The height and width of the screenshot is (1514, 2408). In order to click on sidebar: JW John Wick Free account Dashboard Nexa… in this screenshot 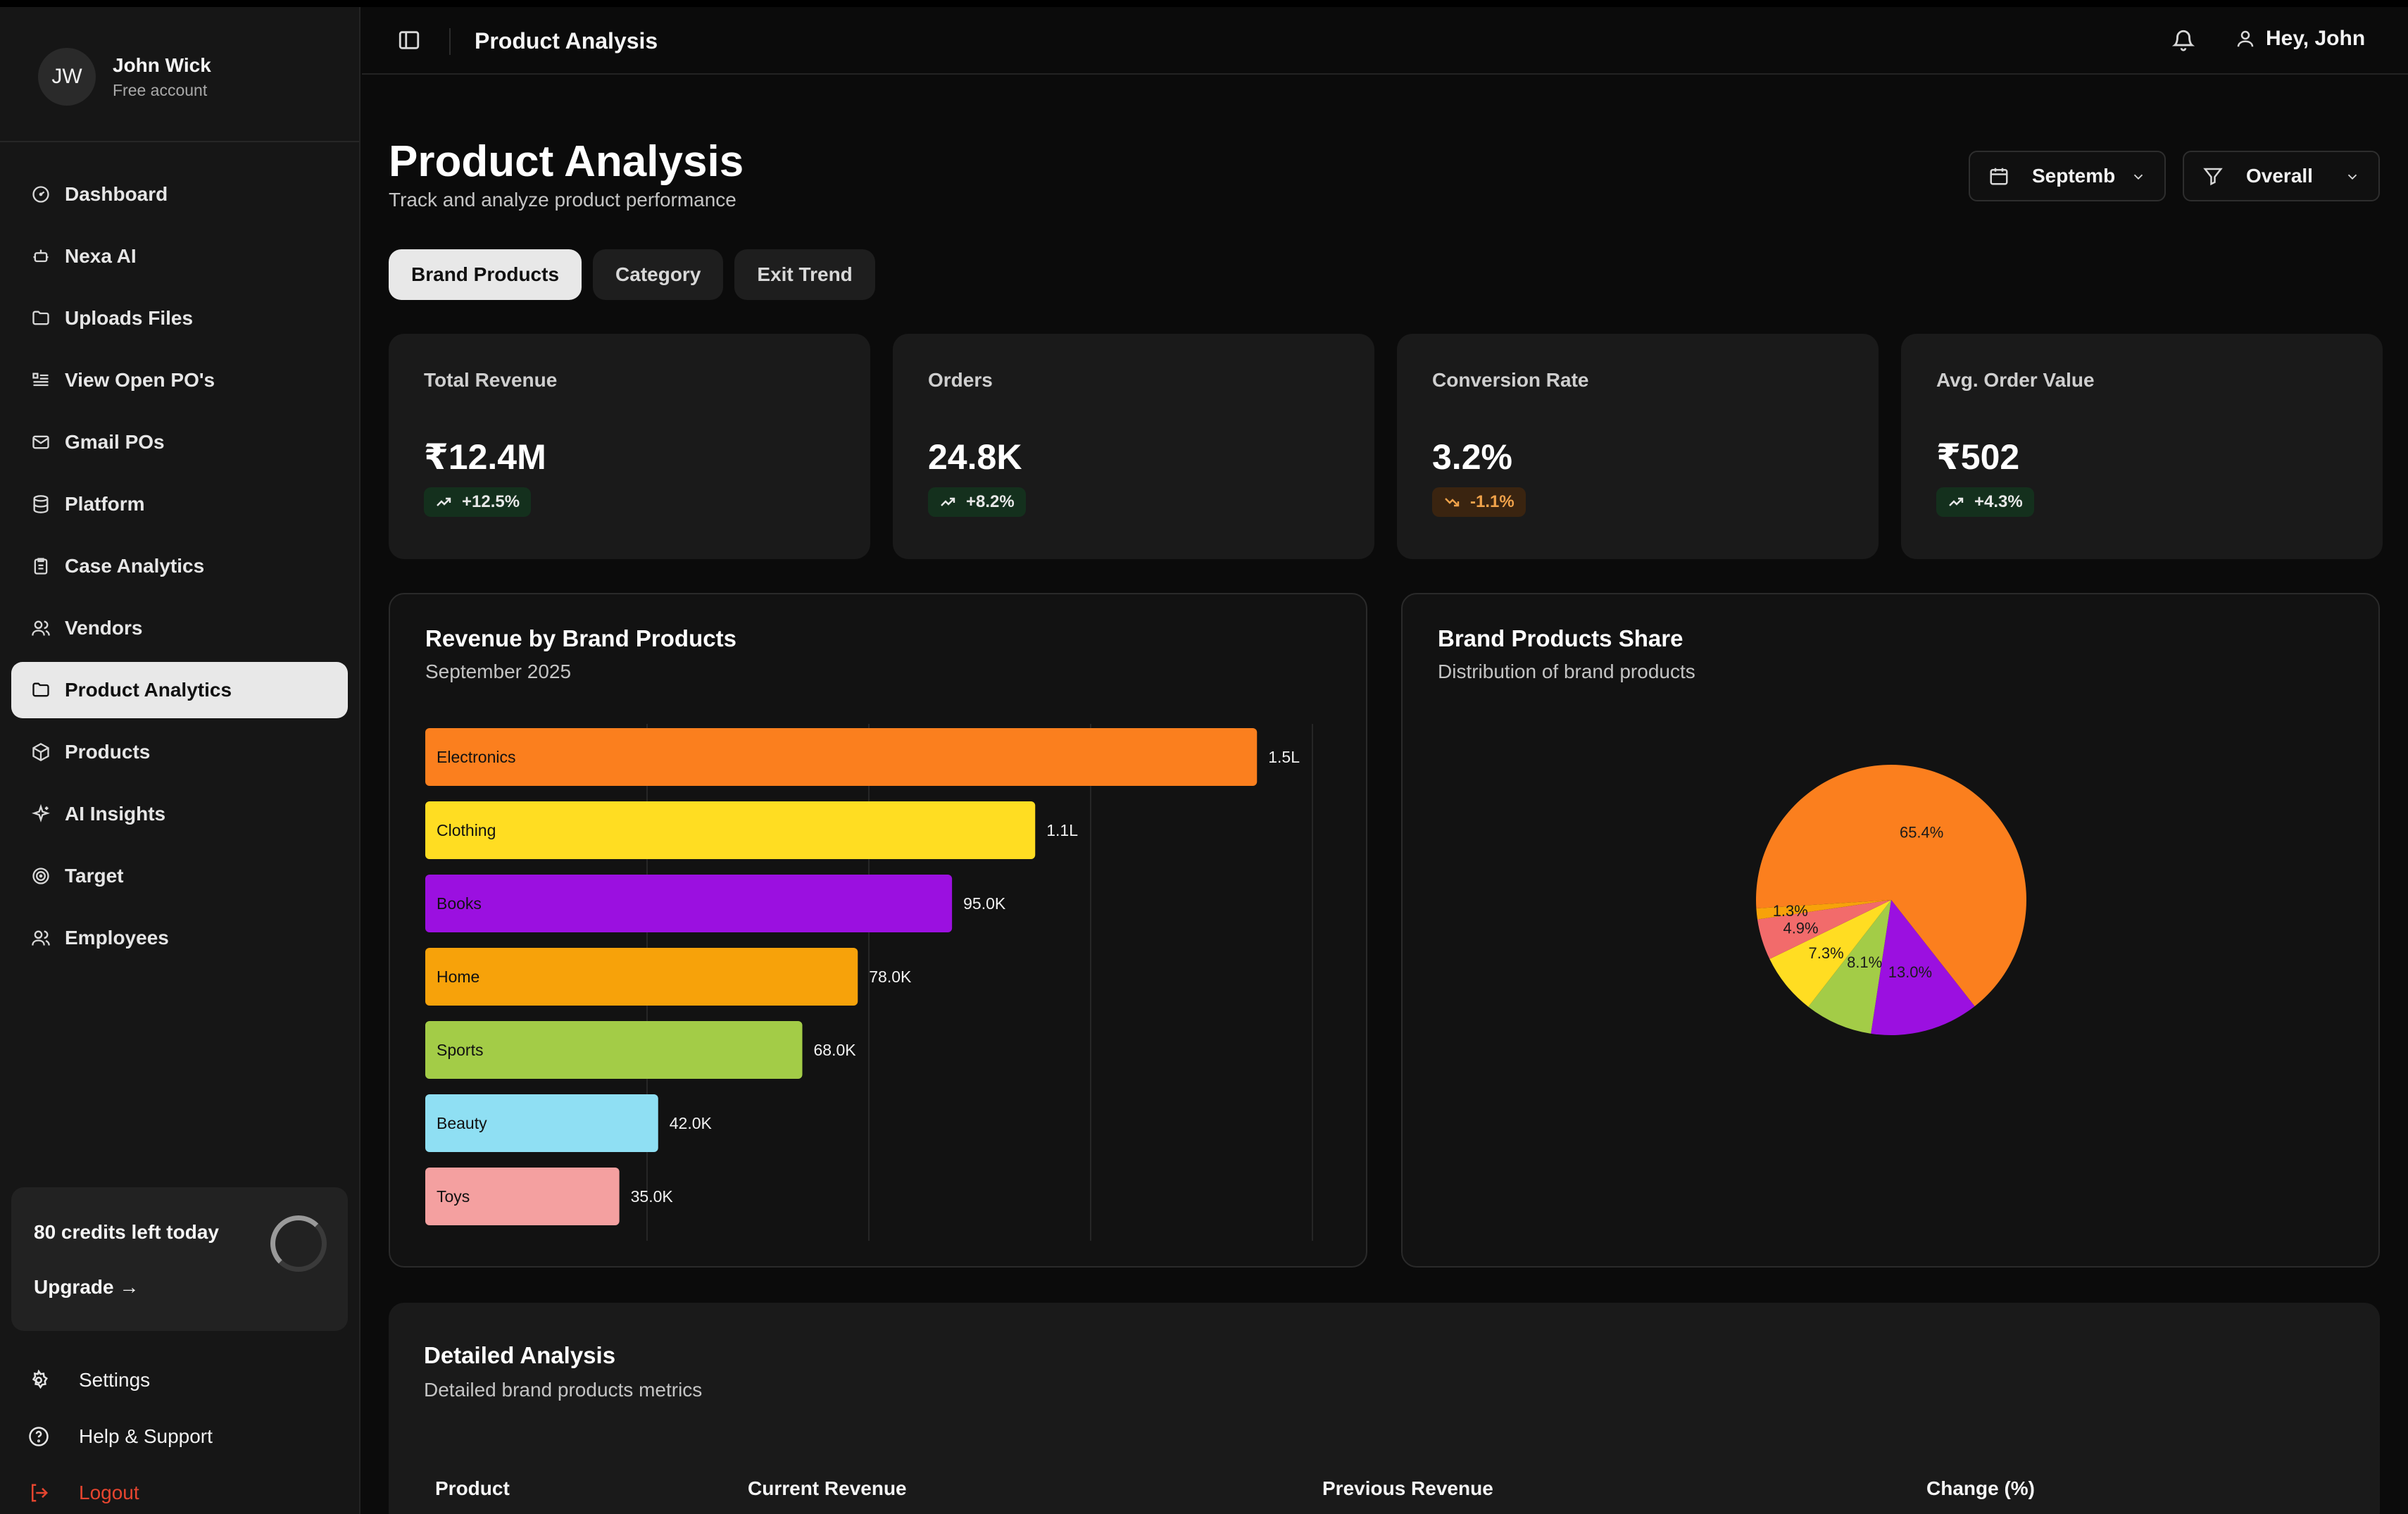, I will do `click(180, 760)`.